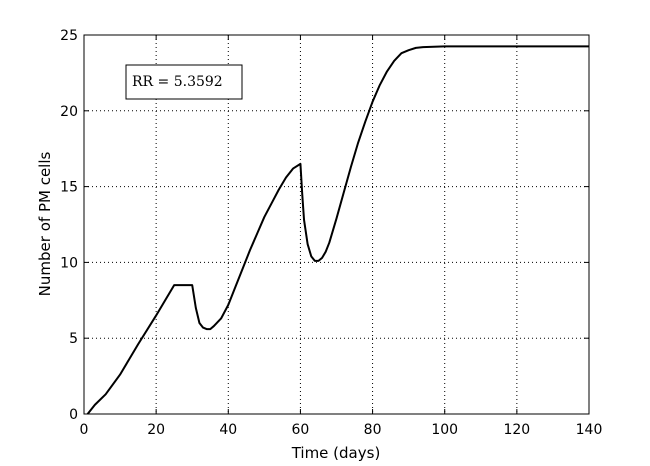 This screenshot has width=650, height=466. What do you see at coordinates (444, 430) in the screenshot?
I see `x-tick-label: 100` at bounding box center [444, 430].